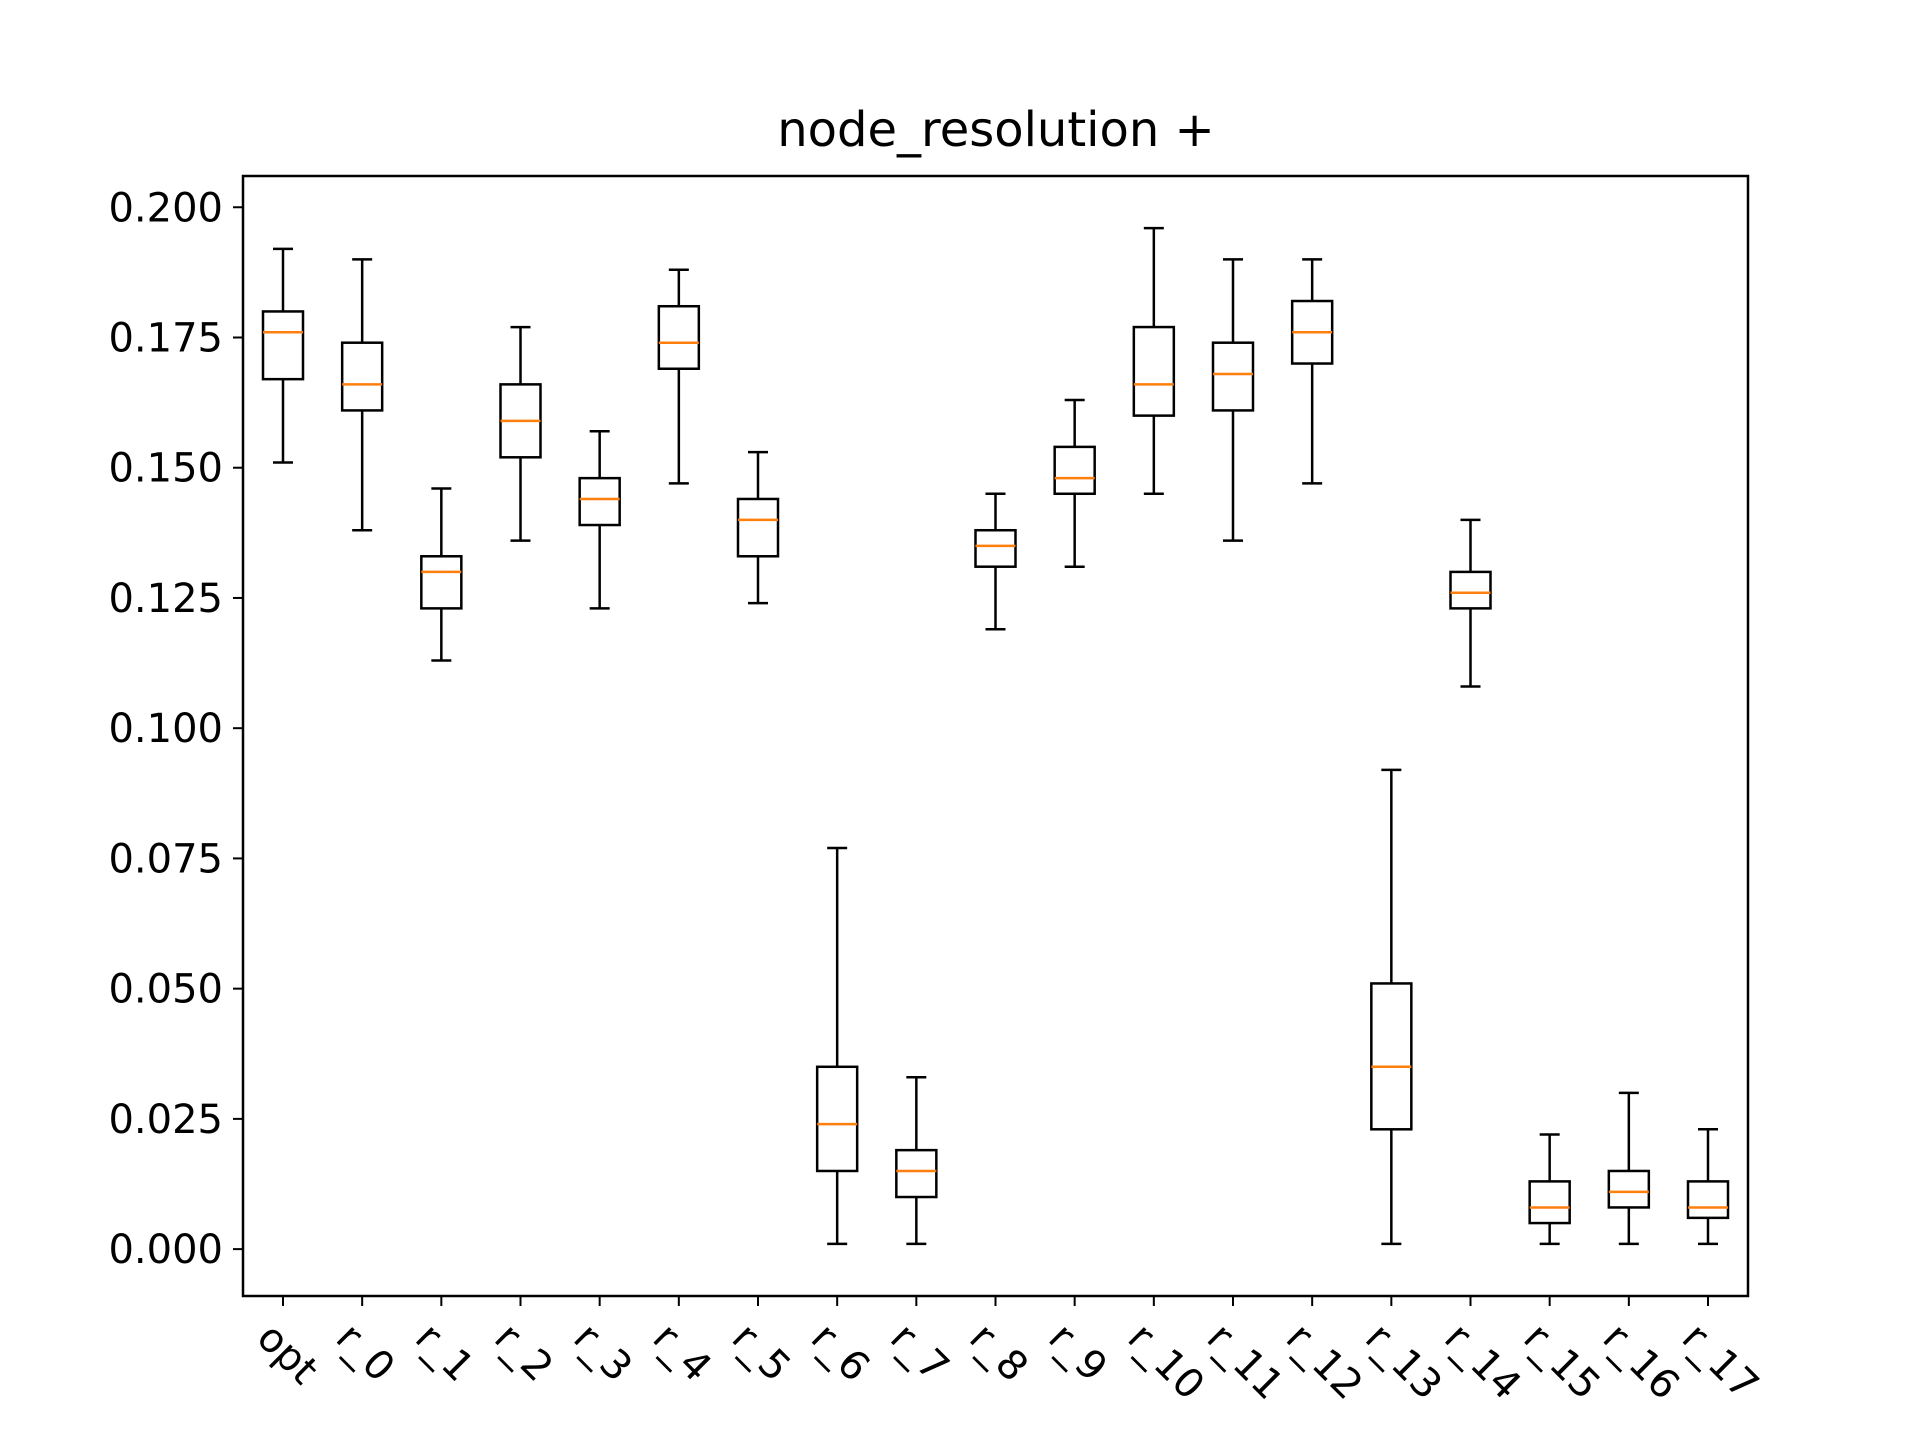  Describe the element at coordinates (165, 1250) in the screenshot. I see `y-tick-label: 0.000` at that location.